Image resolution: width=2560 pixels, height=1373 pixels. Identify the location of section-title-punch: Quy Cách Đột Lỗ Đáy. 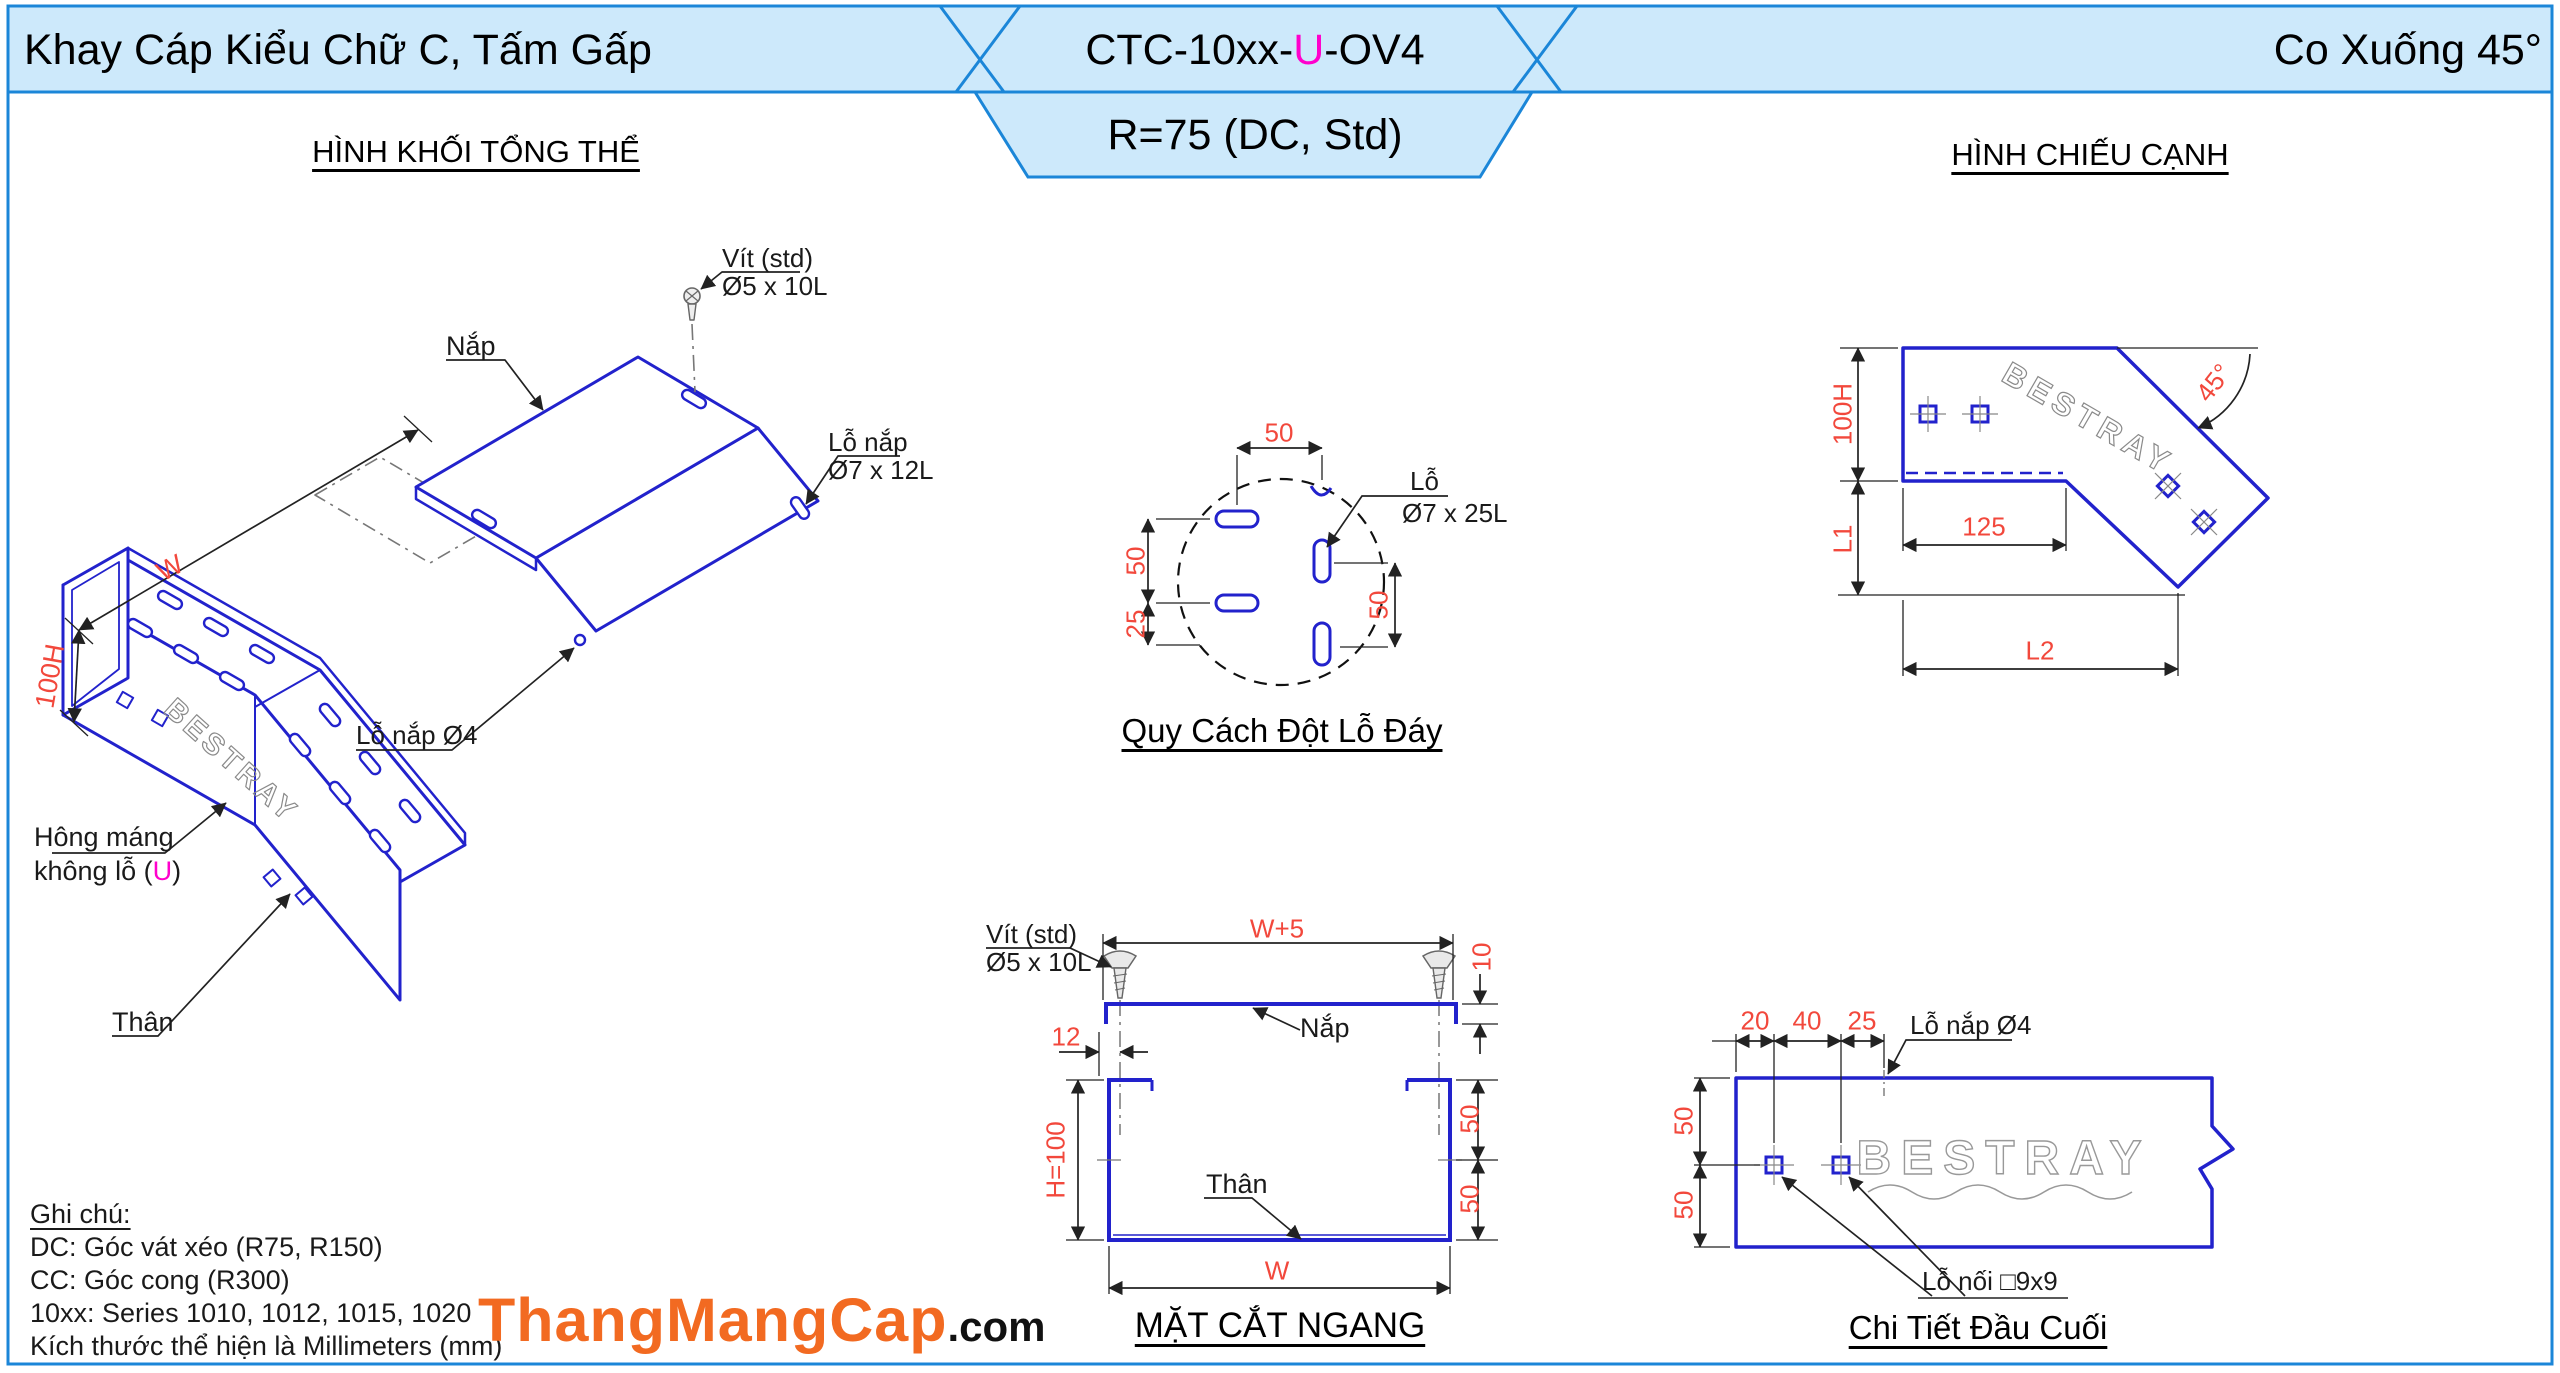
(1282, 730).